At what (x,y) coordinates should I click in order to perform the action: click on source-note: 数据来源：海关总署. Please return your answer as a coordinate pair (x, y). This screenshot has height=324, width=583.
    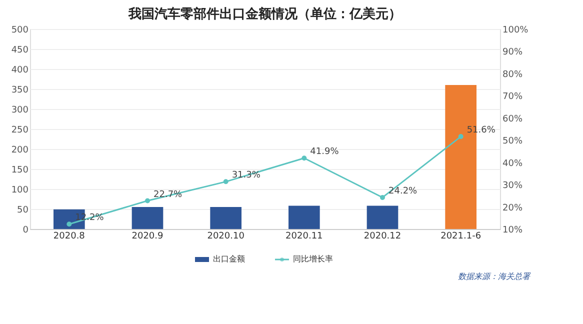
    Looking at the image, I should click on (494, 276).